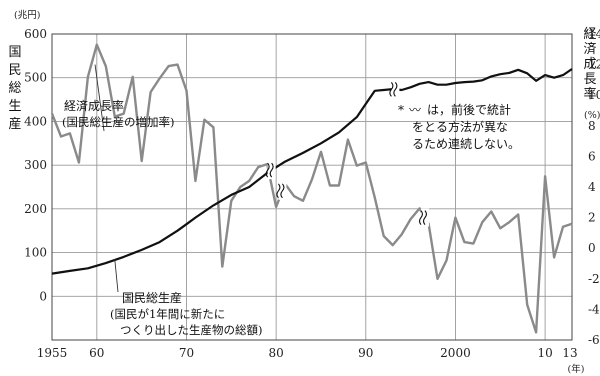 The image size is (600, 376). I want to click on right-tick-label: -6, so click(594, 340).